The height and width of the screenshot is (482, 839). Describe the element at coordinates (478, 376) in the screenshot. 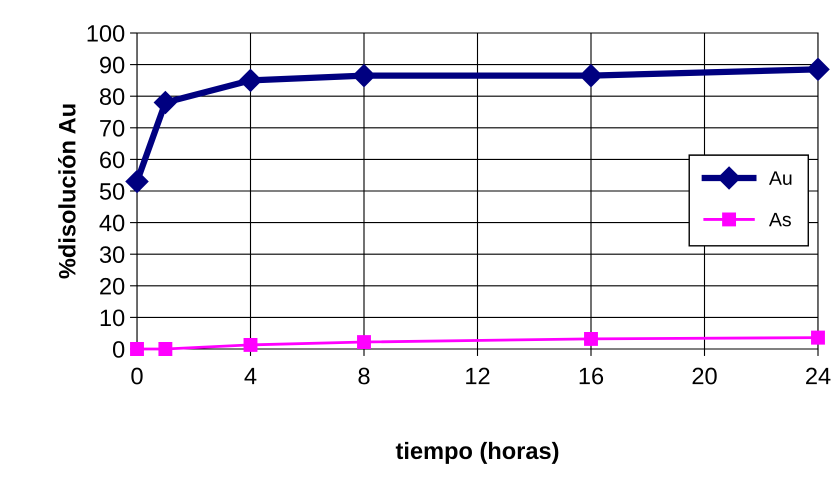

I see `x-tick-label: 12` at that location.